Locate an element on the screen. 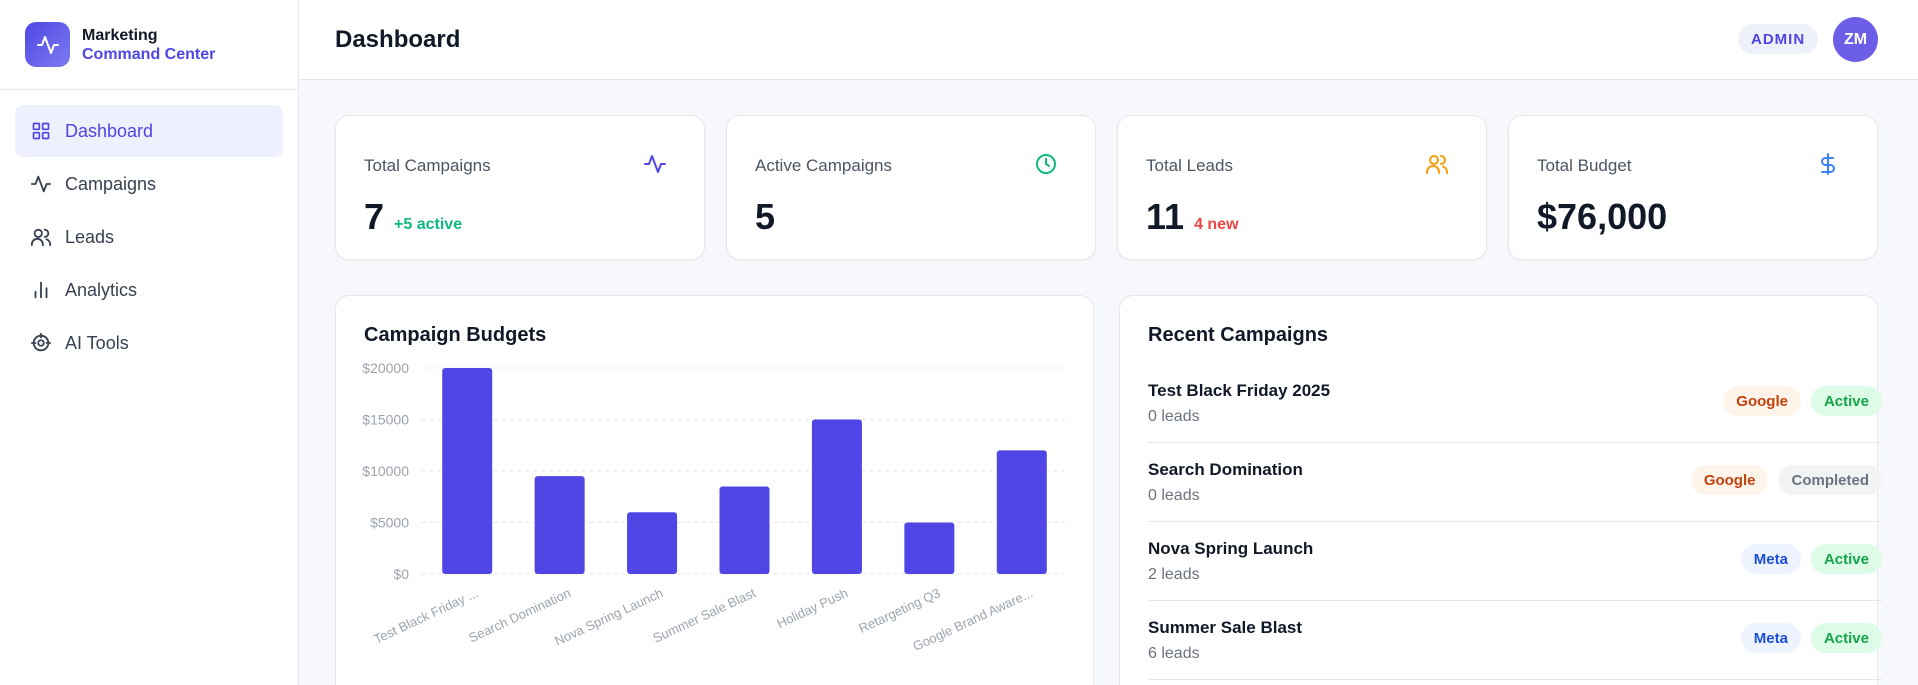 The image size is (1918, 685). status-badge: Completed is located at coordinates (1830, 480).